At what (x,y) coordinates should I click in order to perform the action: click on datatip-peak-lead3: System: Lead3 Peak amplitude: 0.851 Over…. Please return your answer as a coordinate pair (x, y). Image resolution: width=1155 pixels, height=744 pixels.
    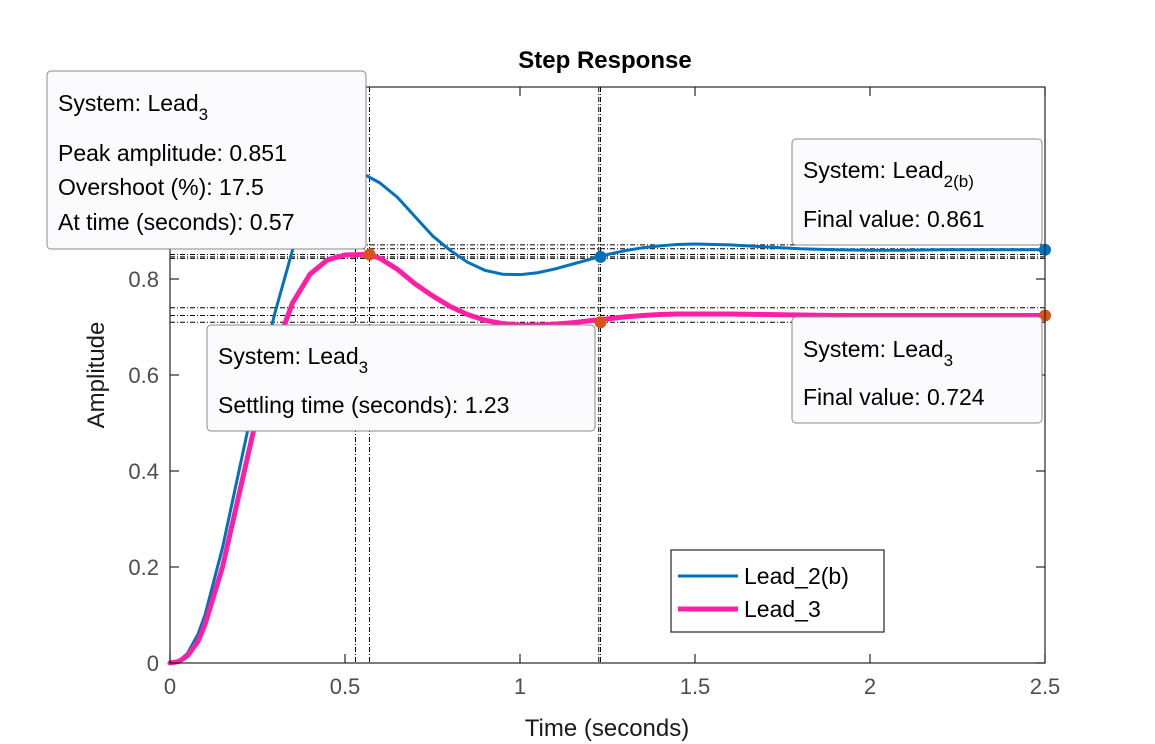
    Looking at the image, I should click on (206, 160).